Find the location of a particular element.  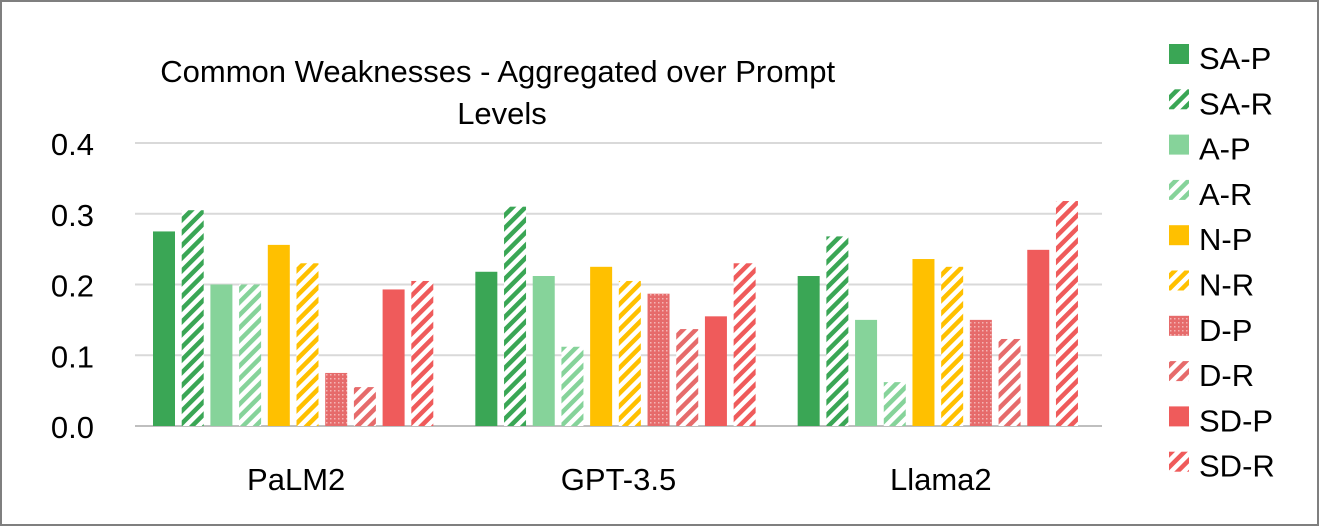

legend-item-d-p: D-P is located at coordinates (1210, 330).